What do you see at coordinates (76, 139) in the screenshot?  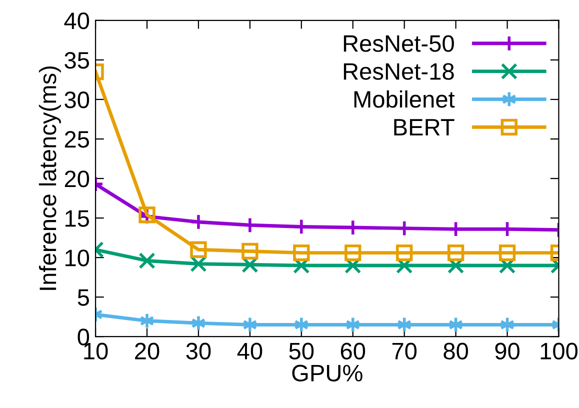 I see `y-tick-label: 25` at bounding box center [76, 139].